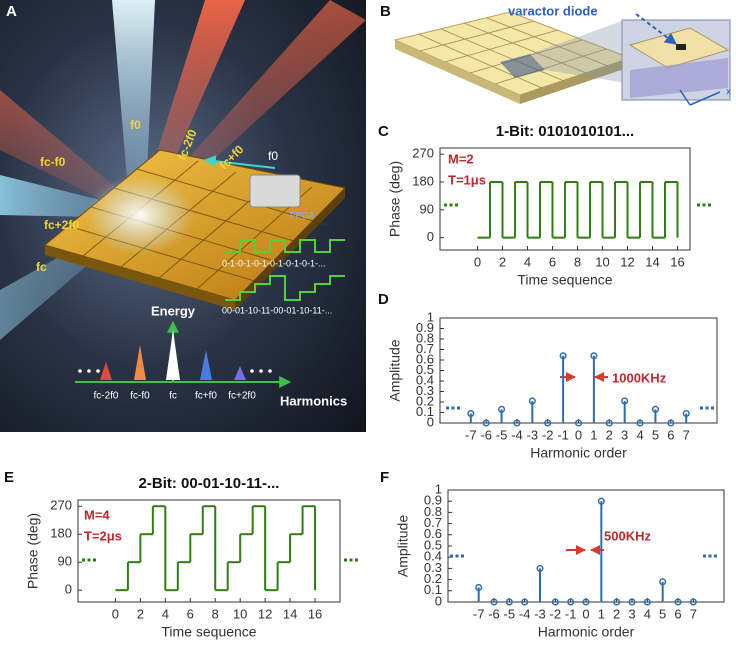  What do you see at coordinates (133, 107) in the screenshot?
I see `beam` at bounding box center [133, 107].